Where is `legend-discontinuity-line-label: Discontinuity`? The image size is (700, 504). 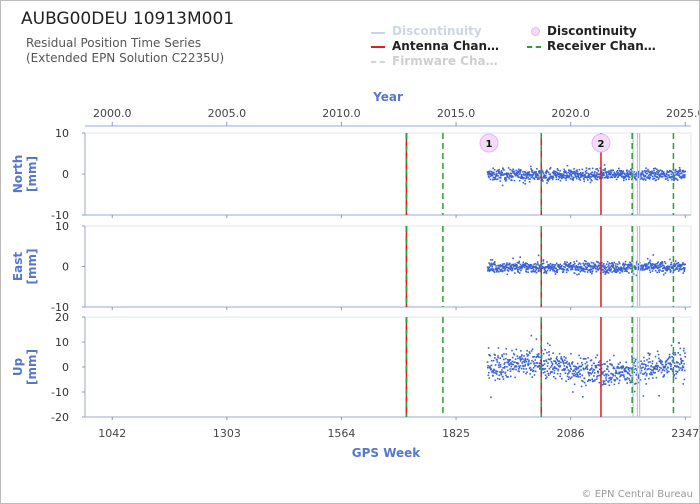 legend-discontinuity-line-label: Discontinuity is located at coordinates (437, 31).